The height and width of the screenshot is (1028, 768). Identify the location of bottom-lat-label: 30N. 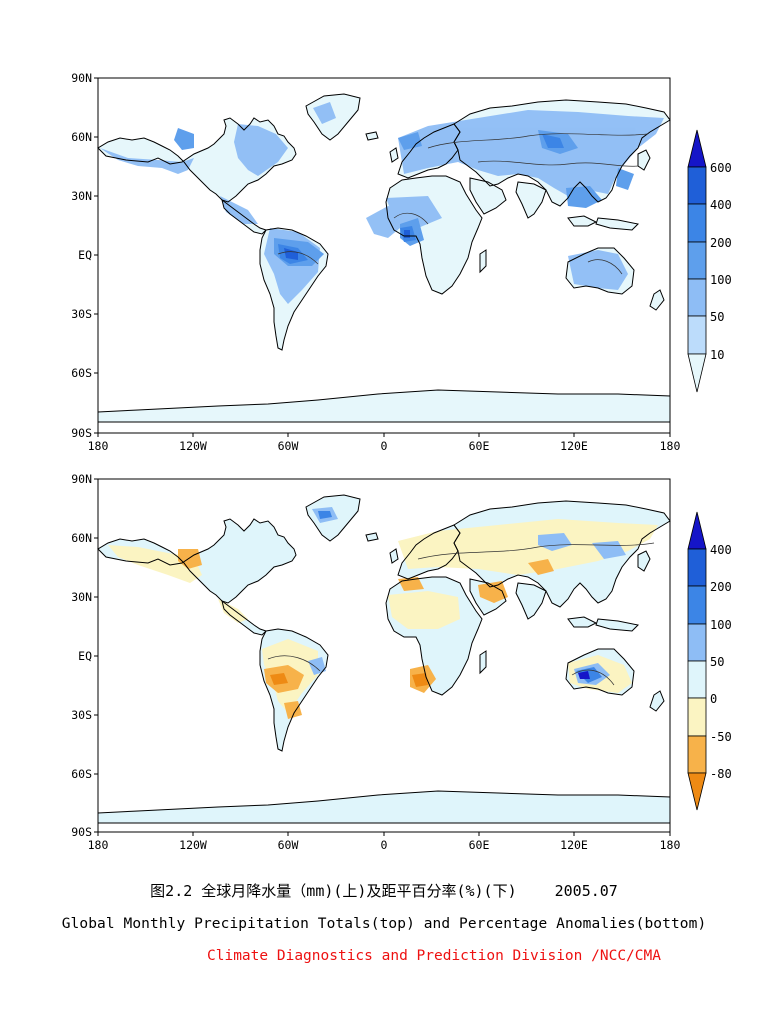
(81, 597).